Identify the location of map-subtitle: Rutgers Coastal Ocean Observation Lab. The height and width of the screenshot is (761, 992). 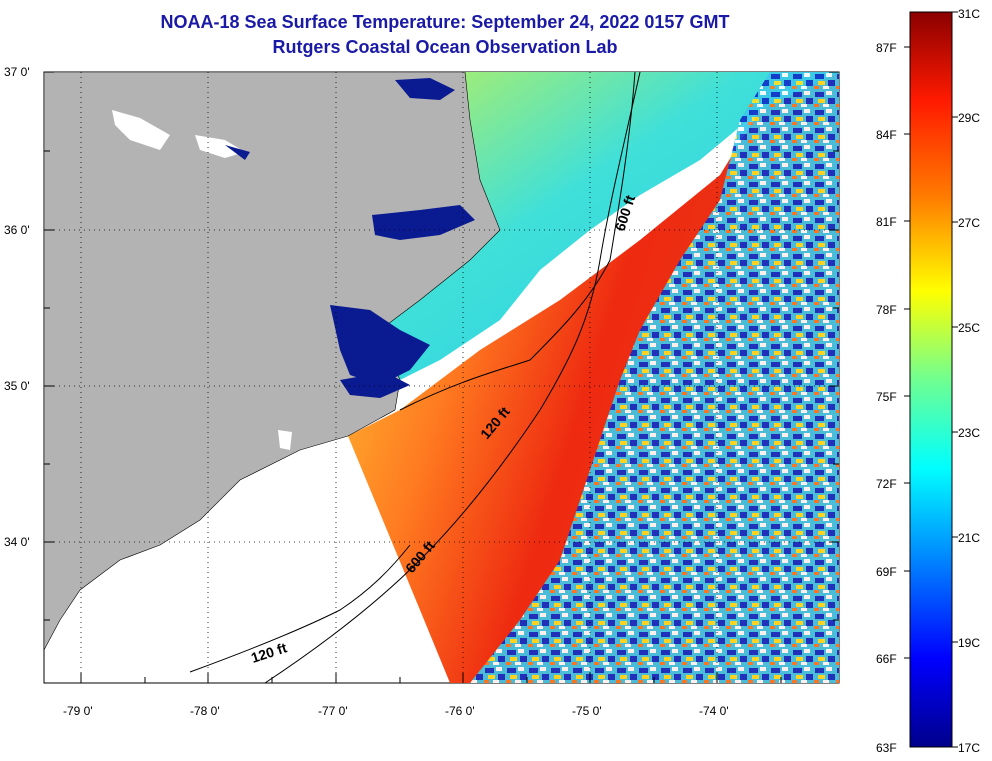
(445, 47).